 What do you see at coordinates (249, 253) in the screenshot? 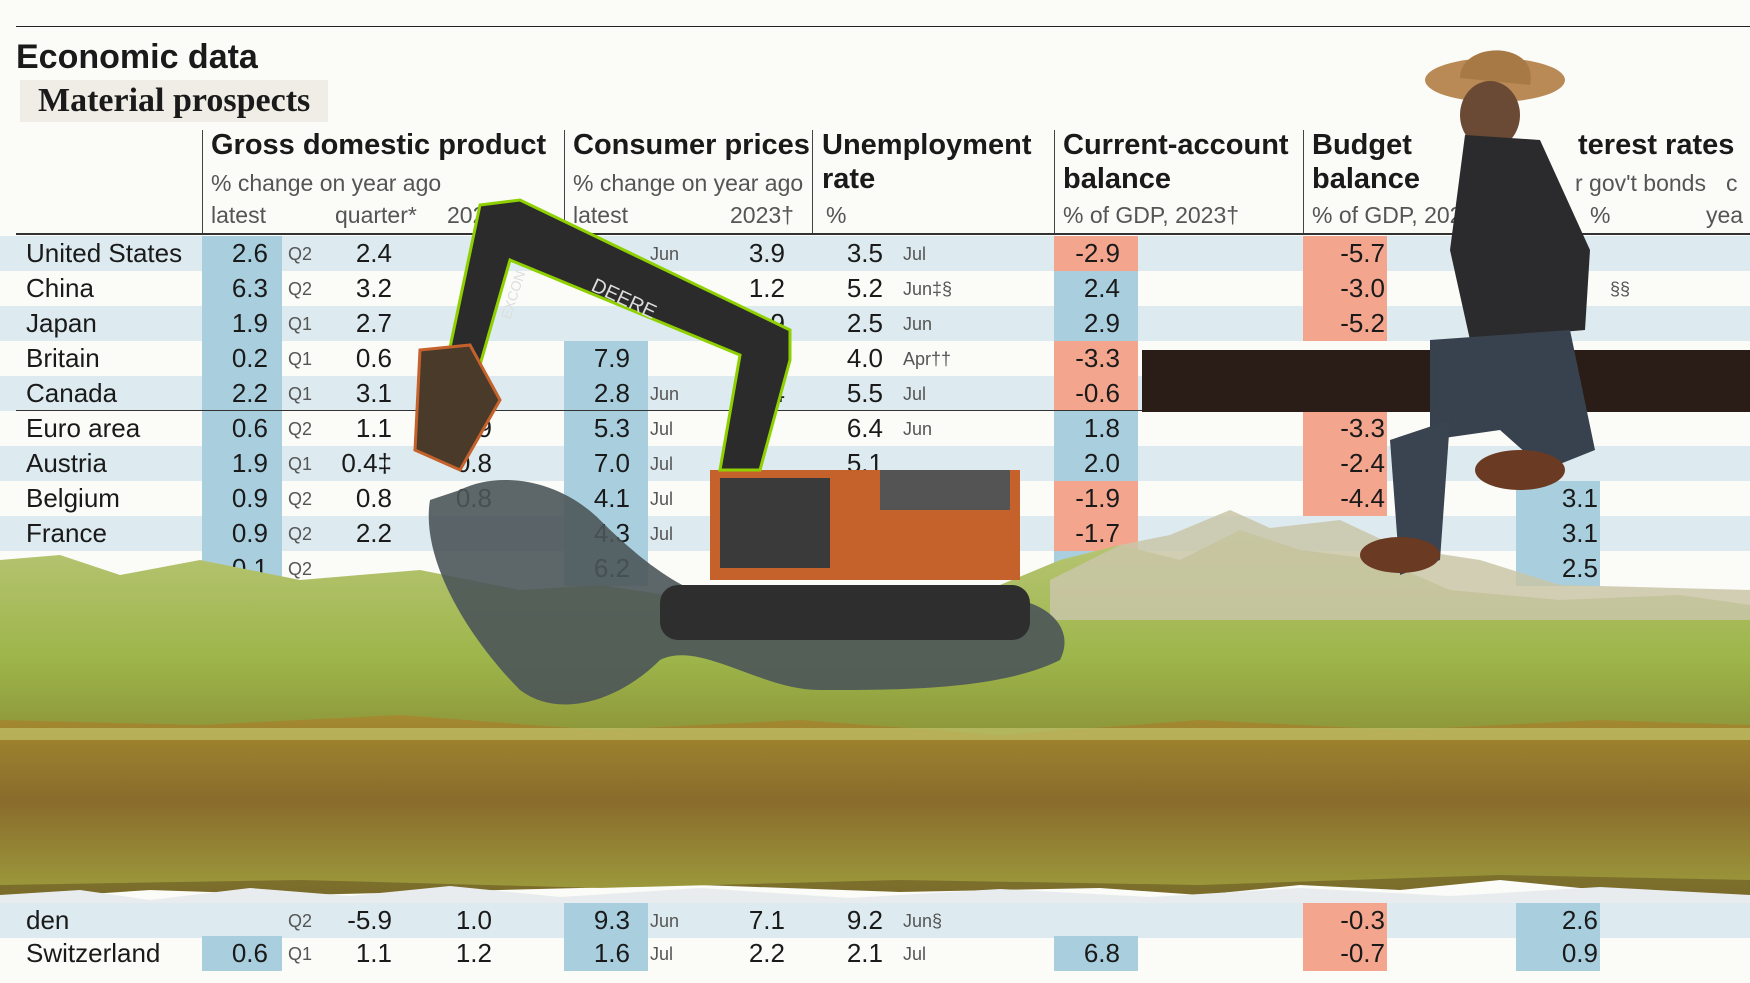
I see `gdp-value: 2.6` at bounding box center [249, 253].